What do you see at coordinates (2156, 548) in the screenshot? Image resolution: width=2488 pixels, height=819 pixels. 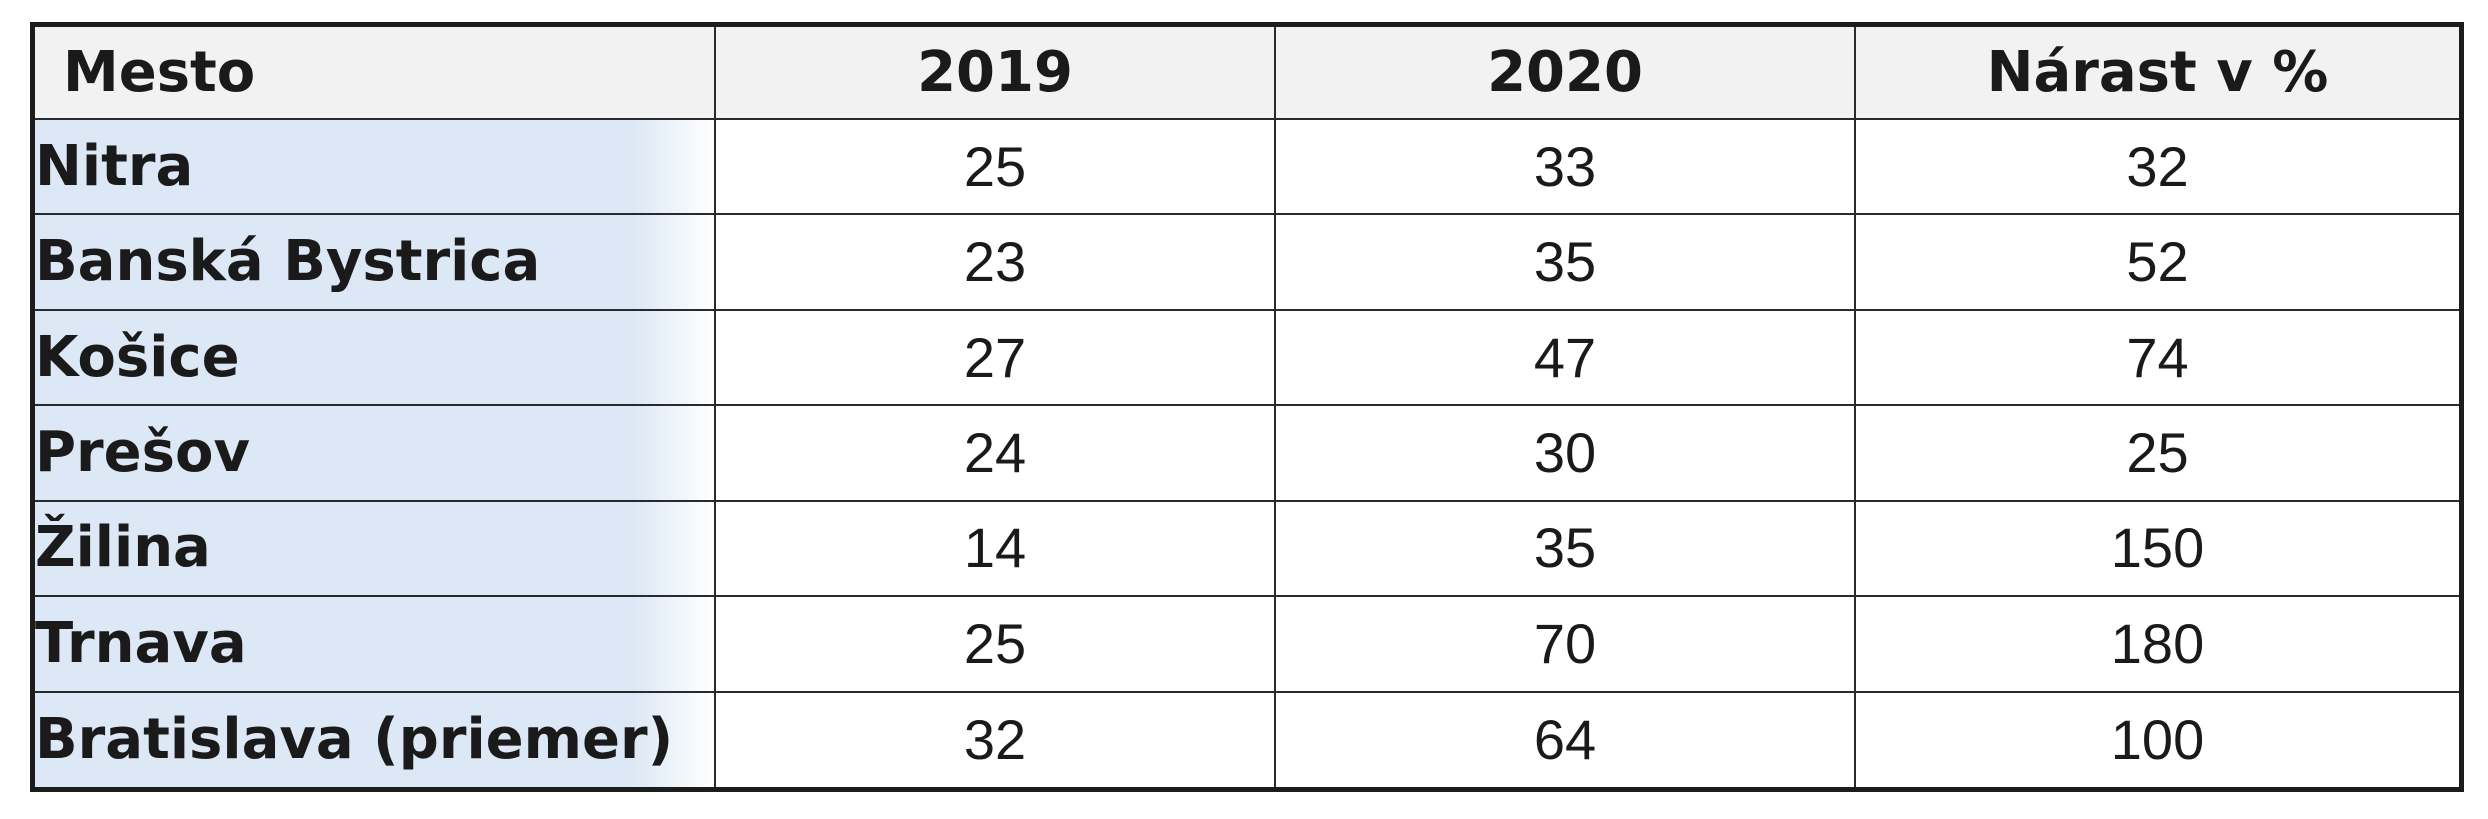 I see `cell-increase: 150` at bounding box center [2156, 548].